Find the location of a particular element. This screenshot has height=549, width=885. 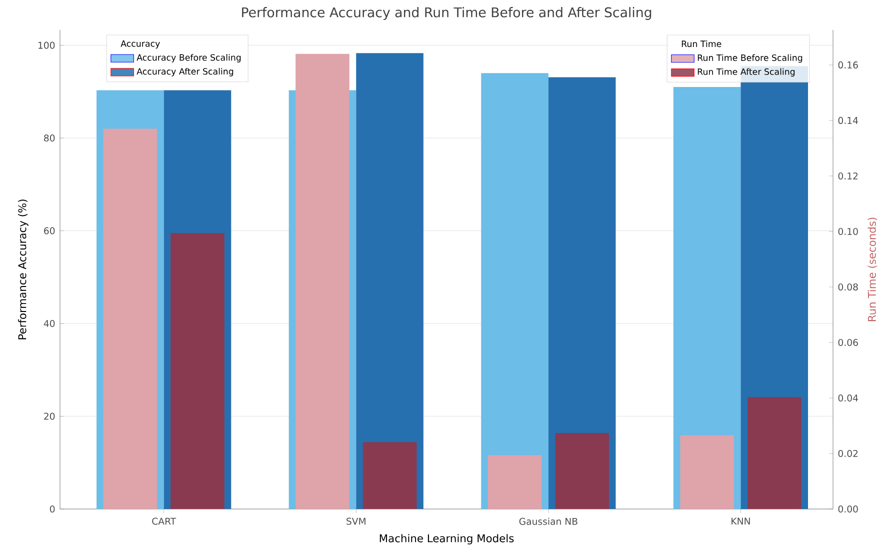

x-tick-label: Gaussian NB is located at coordinates (548, 521).